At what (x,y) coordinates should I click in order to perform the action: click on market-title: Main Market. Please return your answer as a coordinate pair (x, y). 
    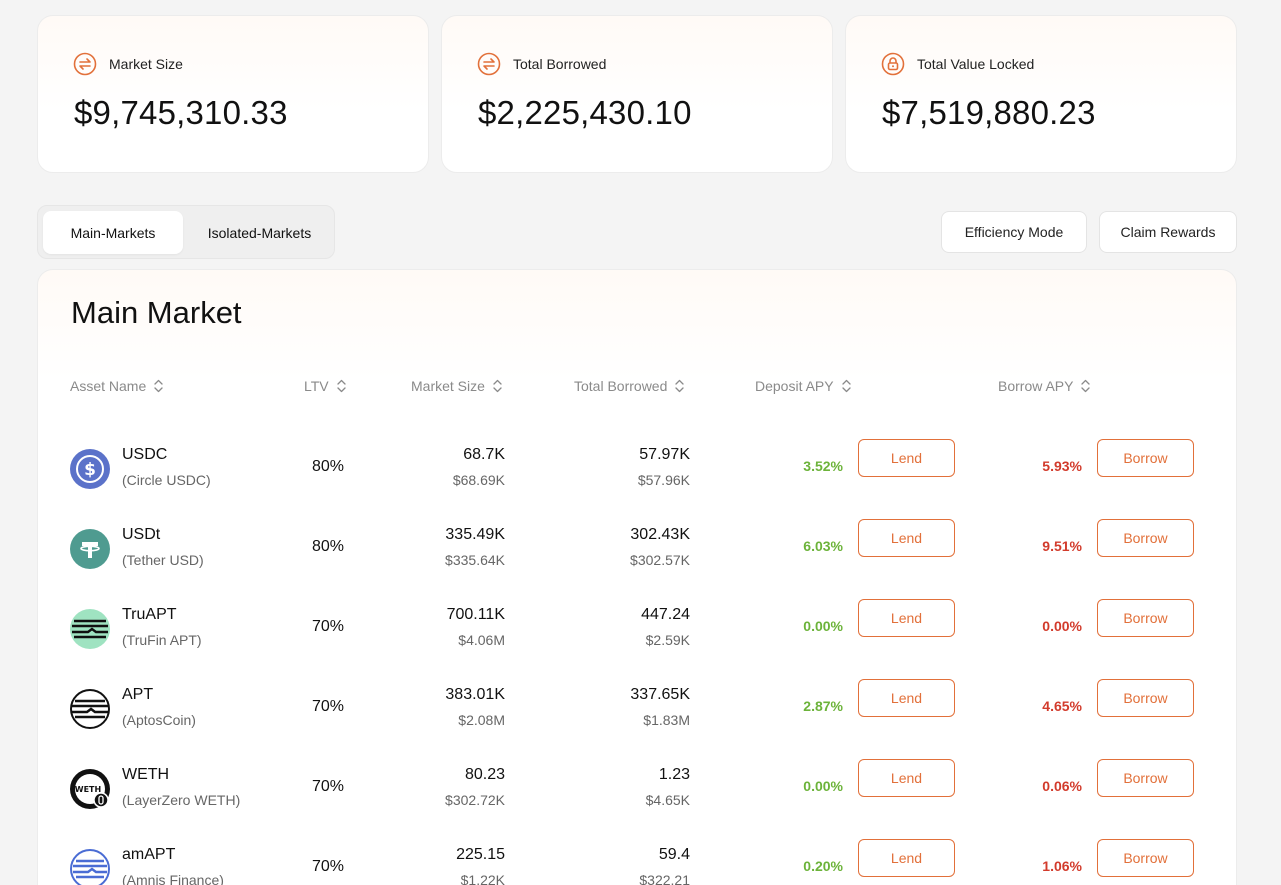
    Looking at the image, I should click on (156, 312).